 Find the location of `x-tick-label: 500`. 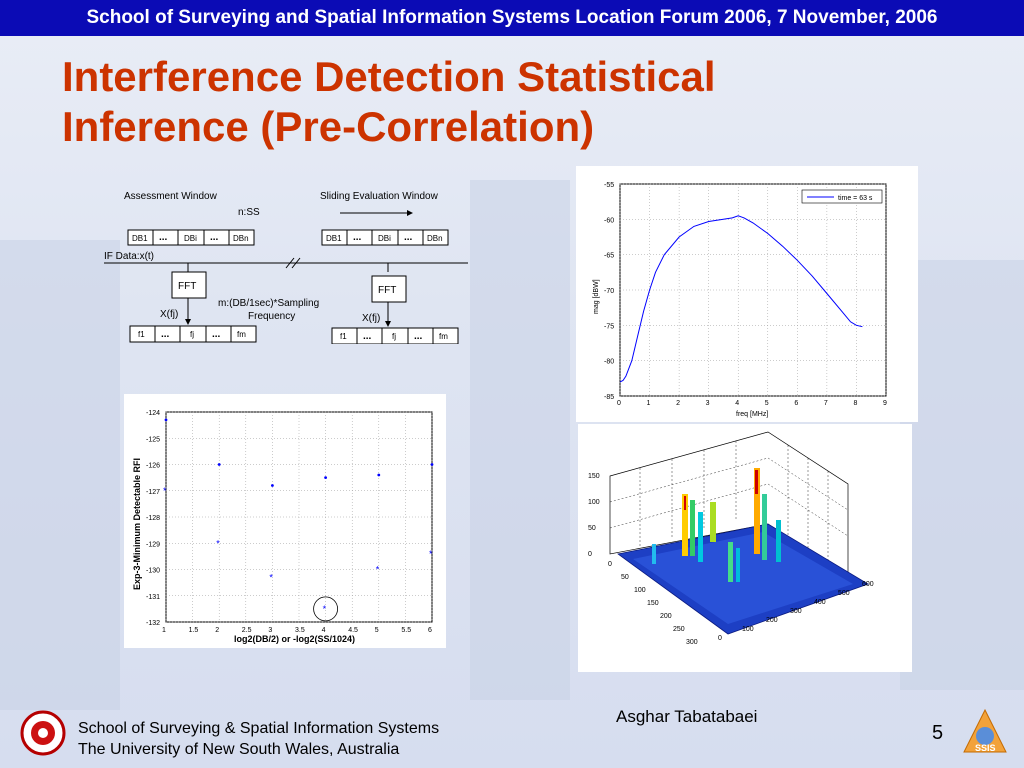

x-tick-label: 500 is located at coordinates (844, 593).